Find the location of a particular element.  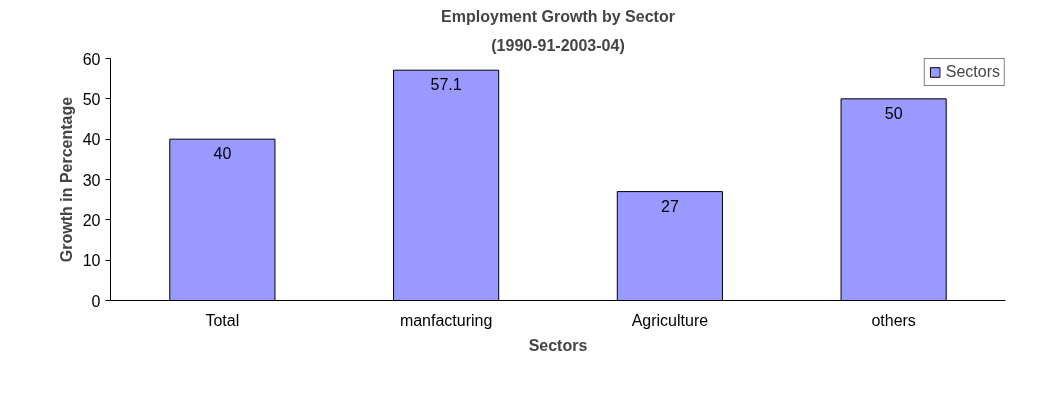

data-label: 40 is located at coordinates (222, 154).